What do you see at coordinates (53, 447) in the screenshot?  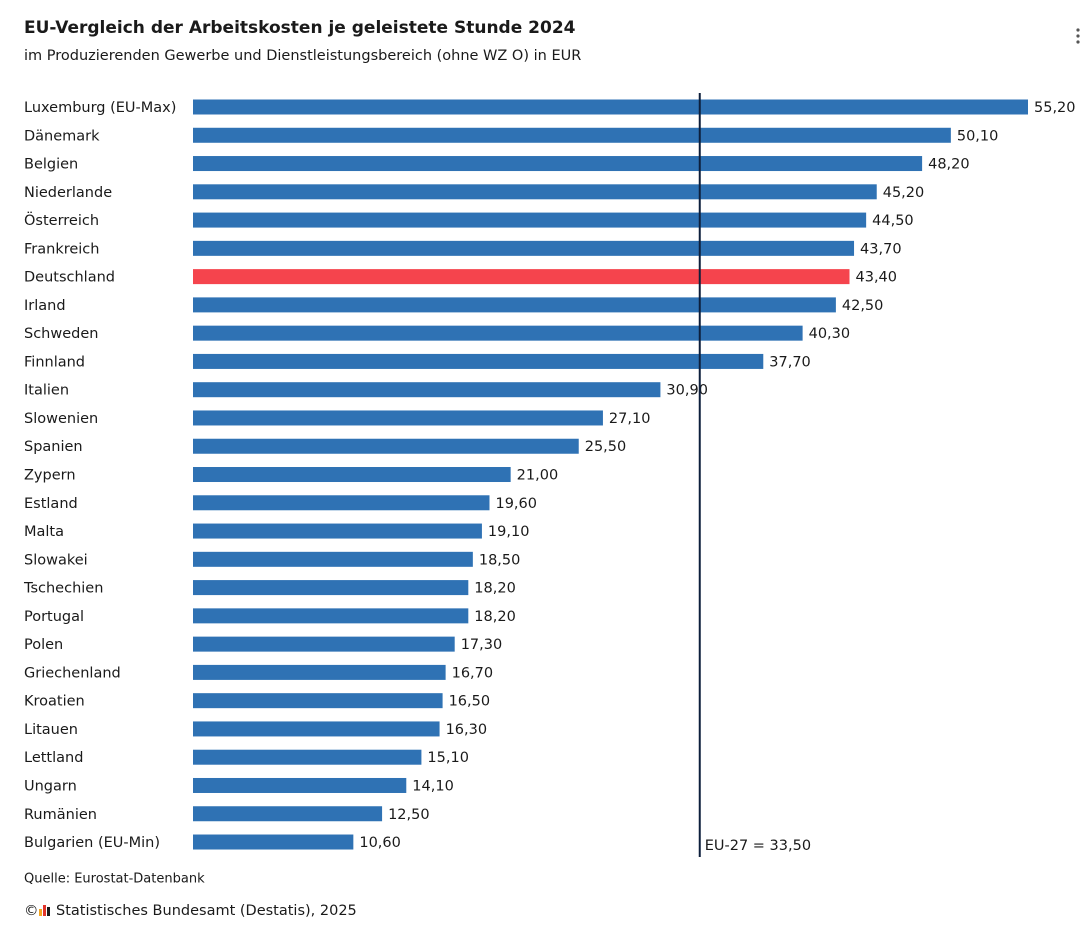 I see `category-label: Spanien` at bounding box center [53, 447].